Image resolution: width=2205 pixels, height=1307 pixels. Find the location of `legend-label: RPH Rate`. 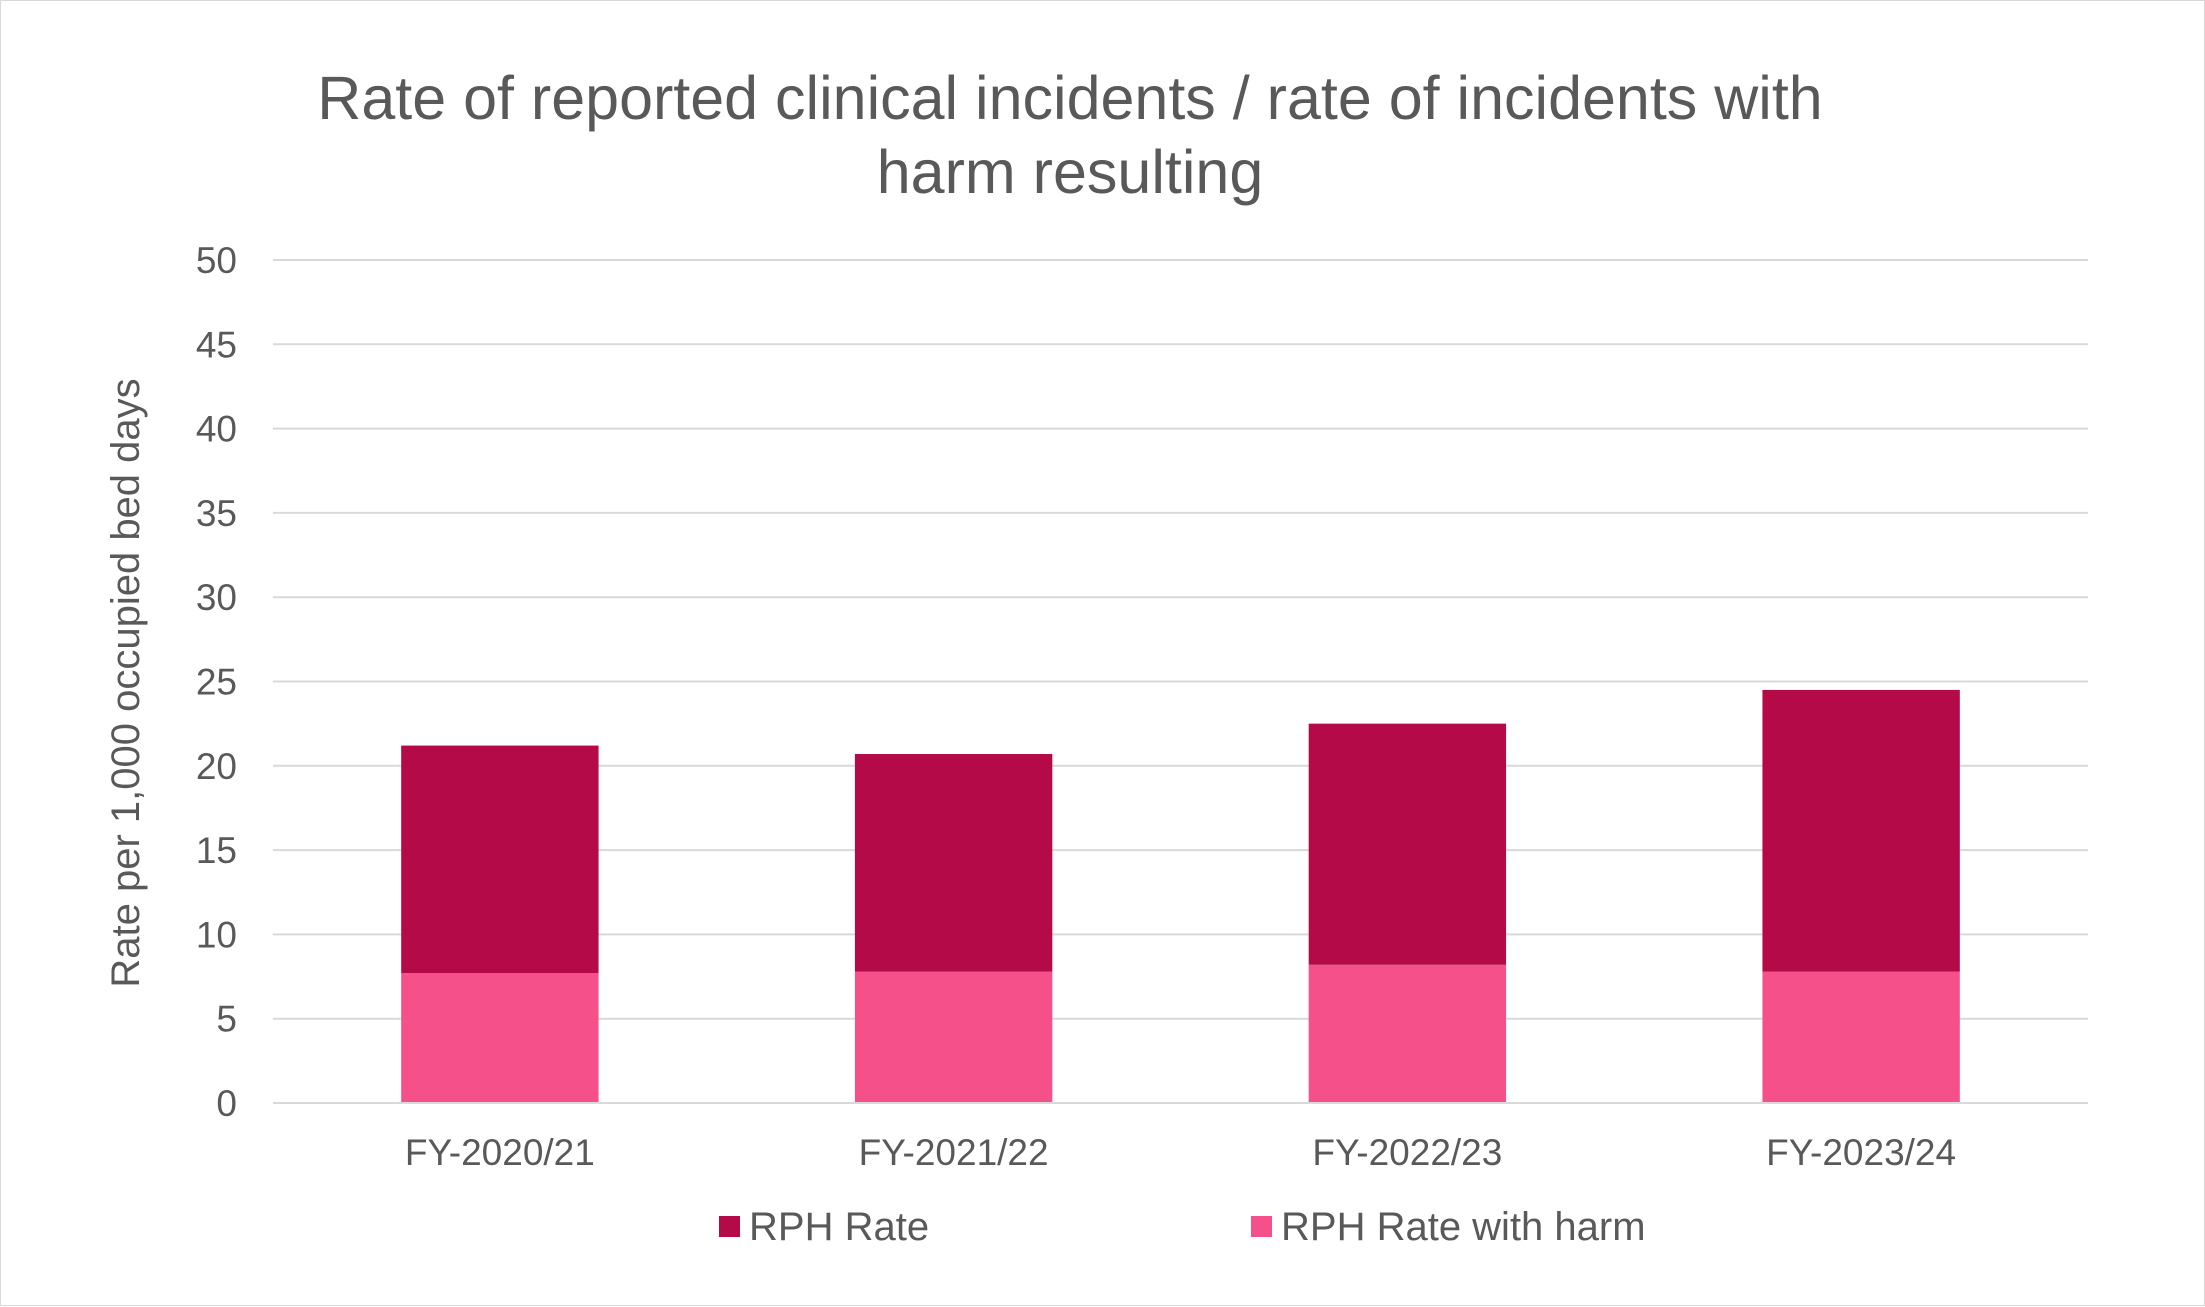

legend-label: RPH Rate is located at coordinates (839, 1227).